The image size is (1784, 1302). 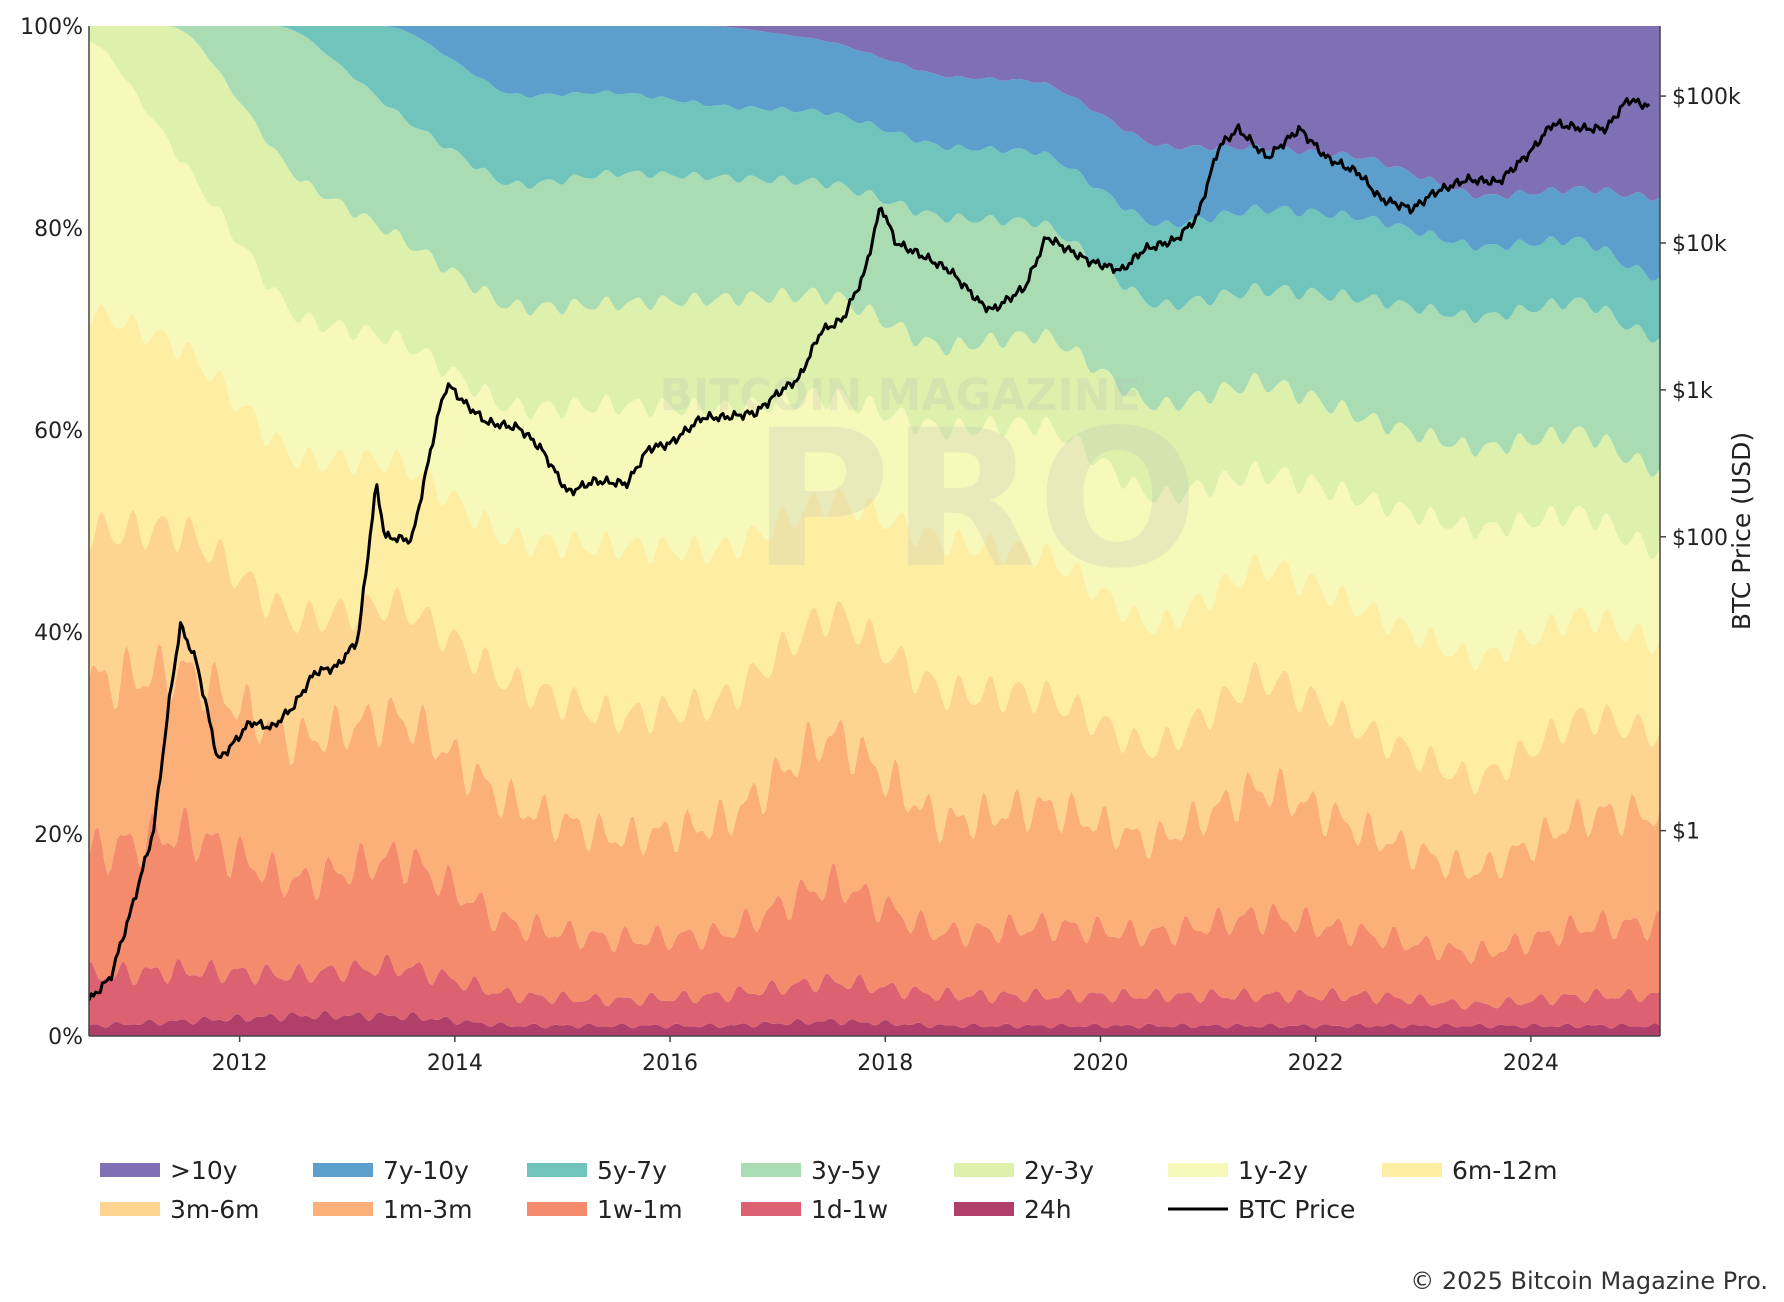 What do you see at coordinates (874, 991) in the screenshot?
I see `area-1d-1w` at bounding box center [874, 991].